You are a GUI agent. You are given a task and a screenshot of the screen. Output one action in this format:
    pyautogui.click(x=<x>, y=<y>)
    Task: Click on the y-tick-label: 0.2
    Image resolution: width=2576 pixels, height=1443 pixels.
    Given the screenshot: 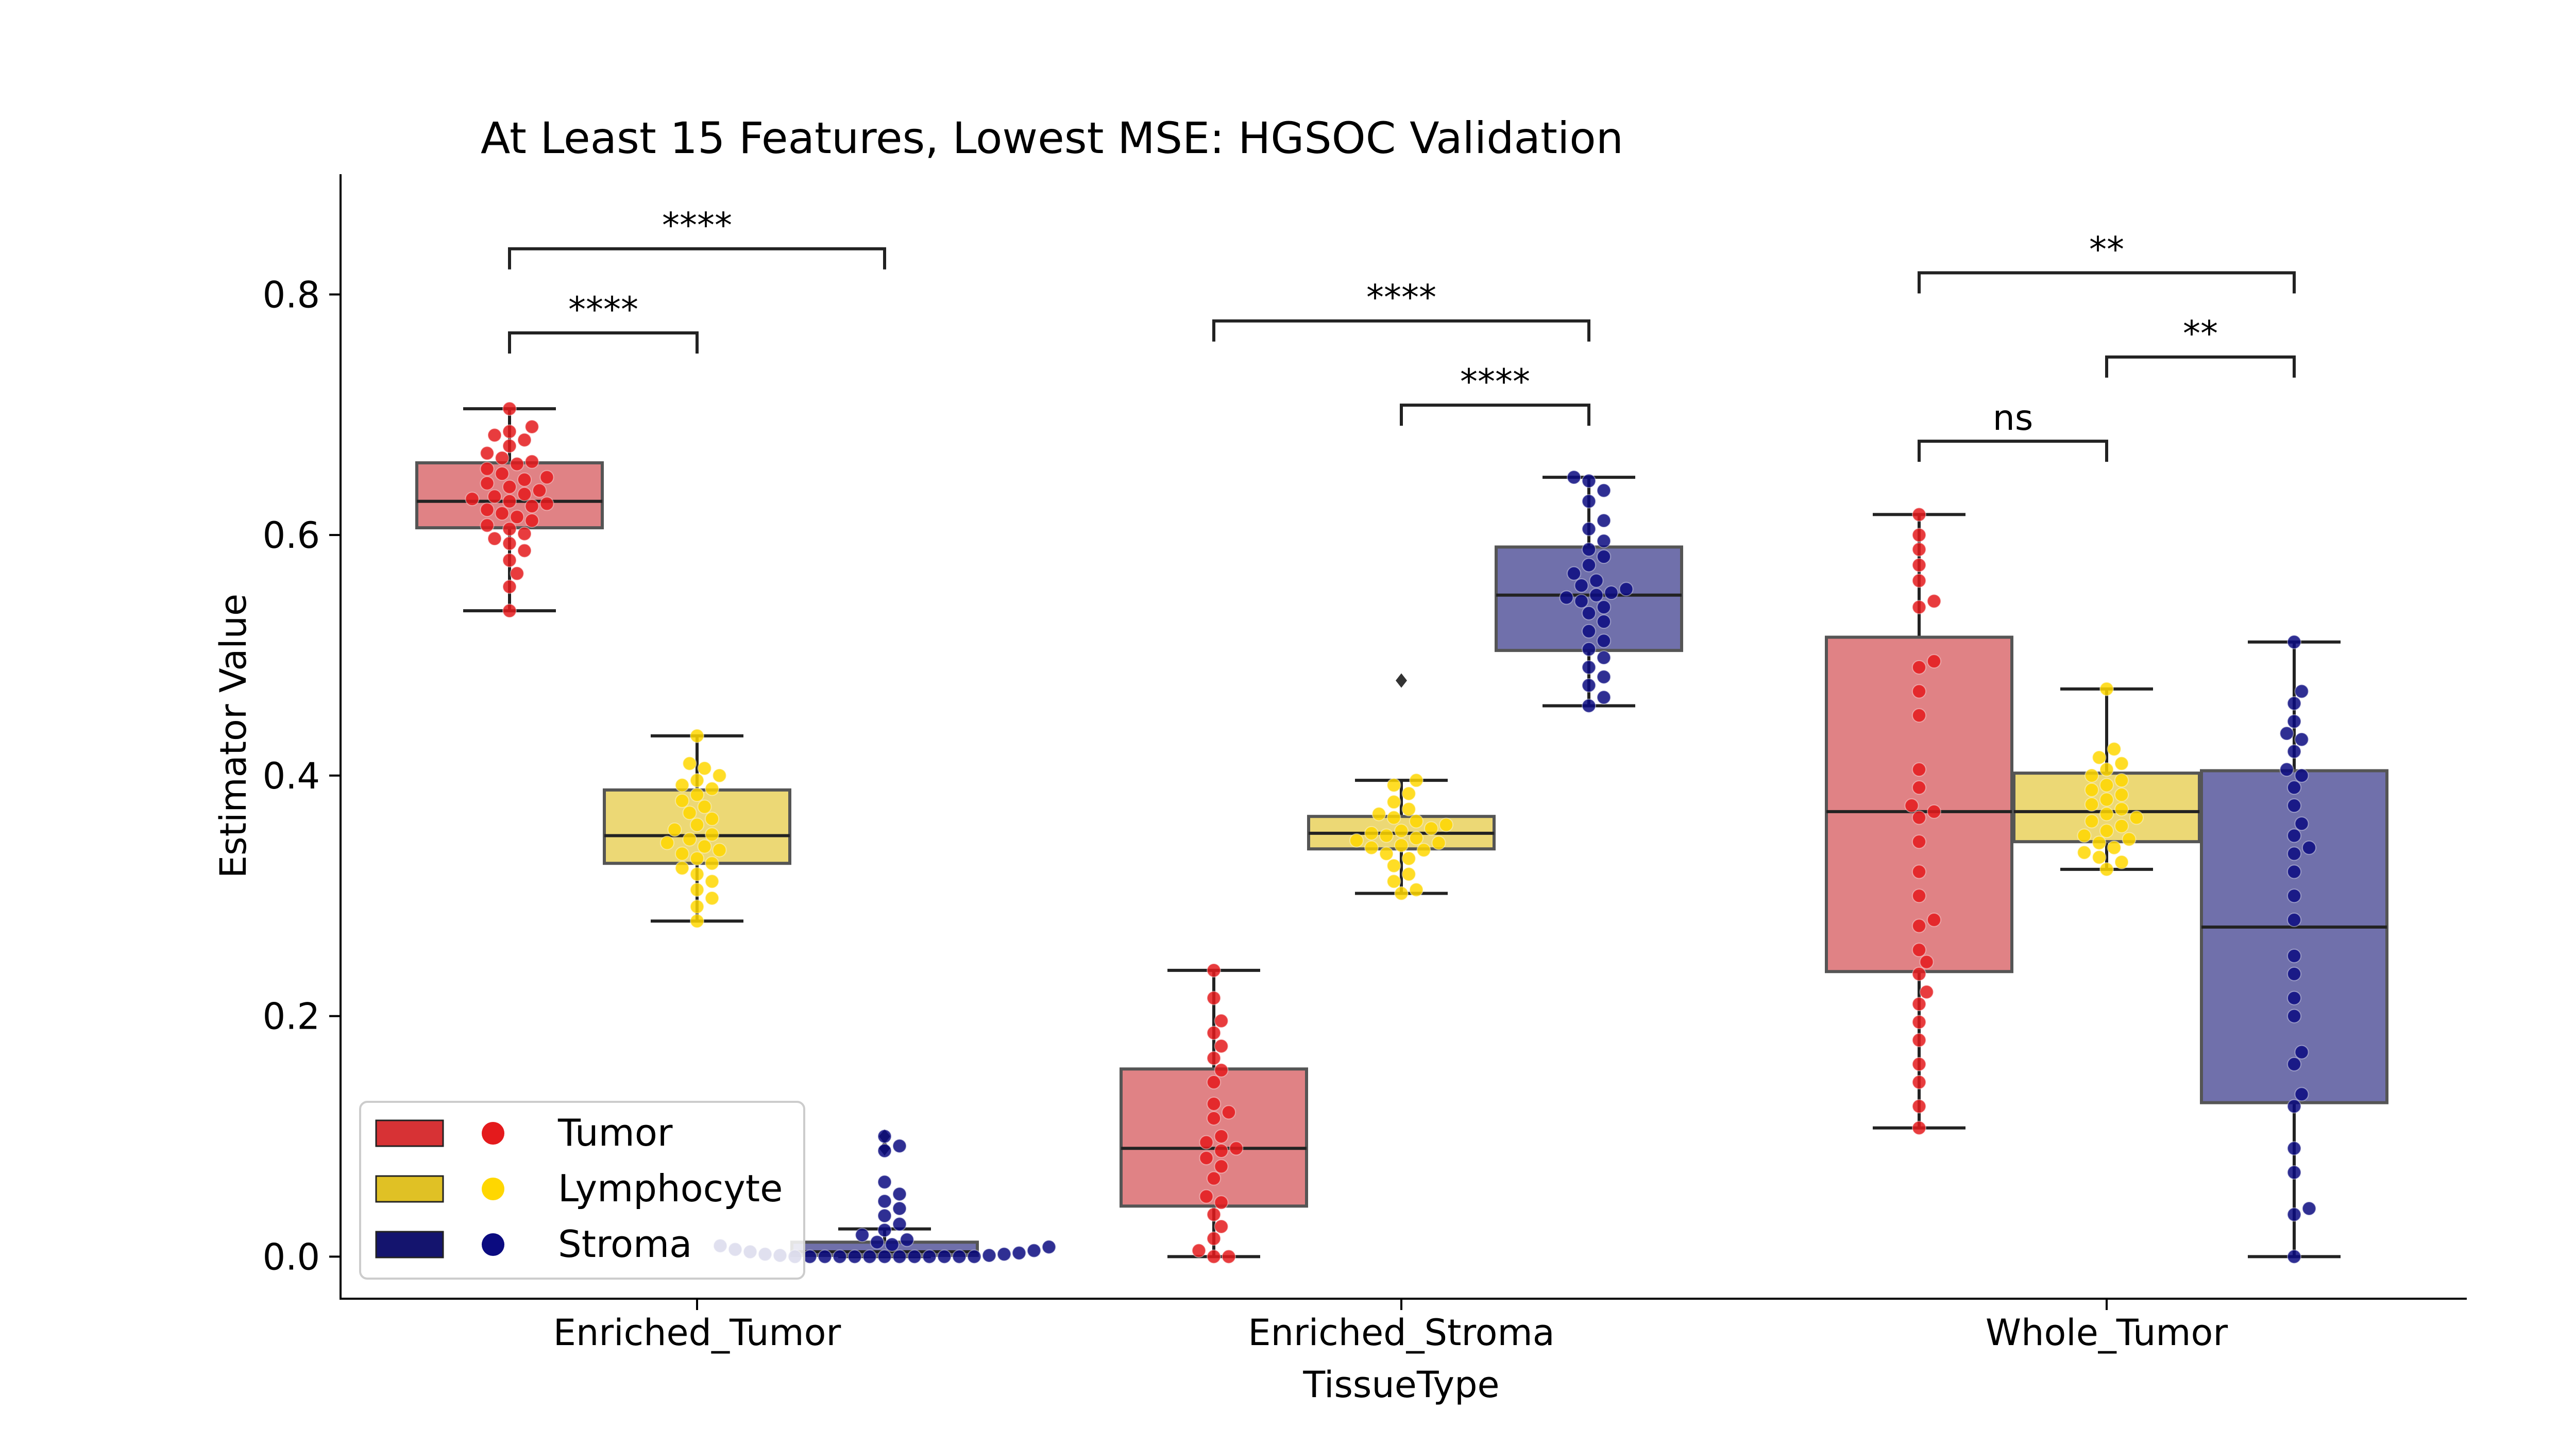 What is the action you would take?
    pyautogui.click(x=291, y=1017)
    